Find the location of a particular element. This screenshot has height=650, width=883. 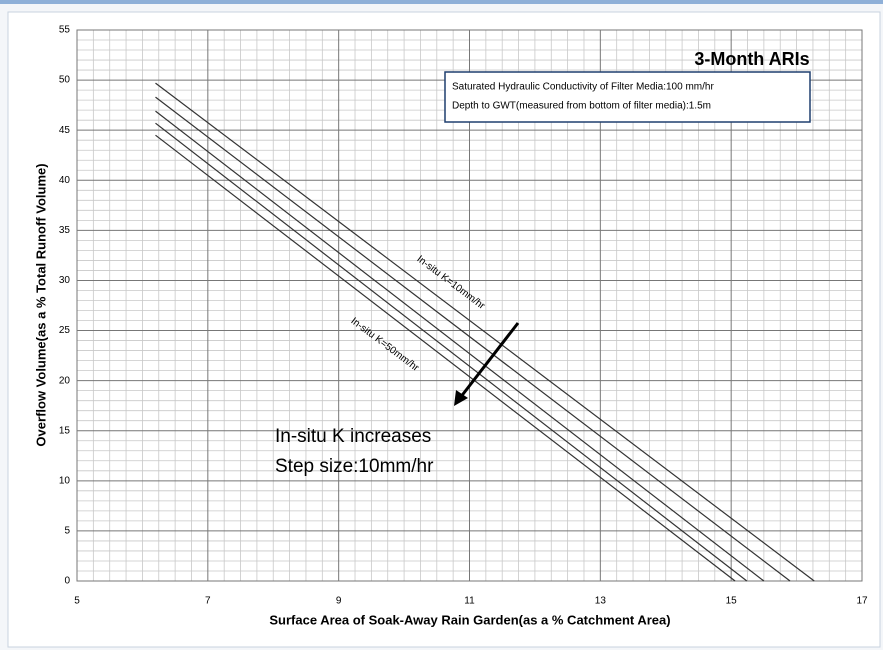

y-tick-label: 55 is located at coordinates (65, 30).